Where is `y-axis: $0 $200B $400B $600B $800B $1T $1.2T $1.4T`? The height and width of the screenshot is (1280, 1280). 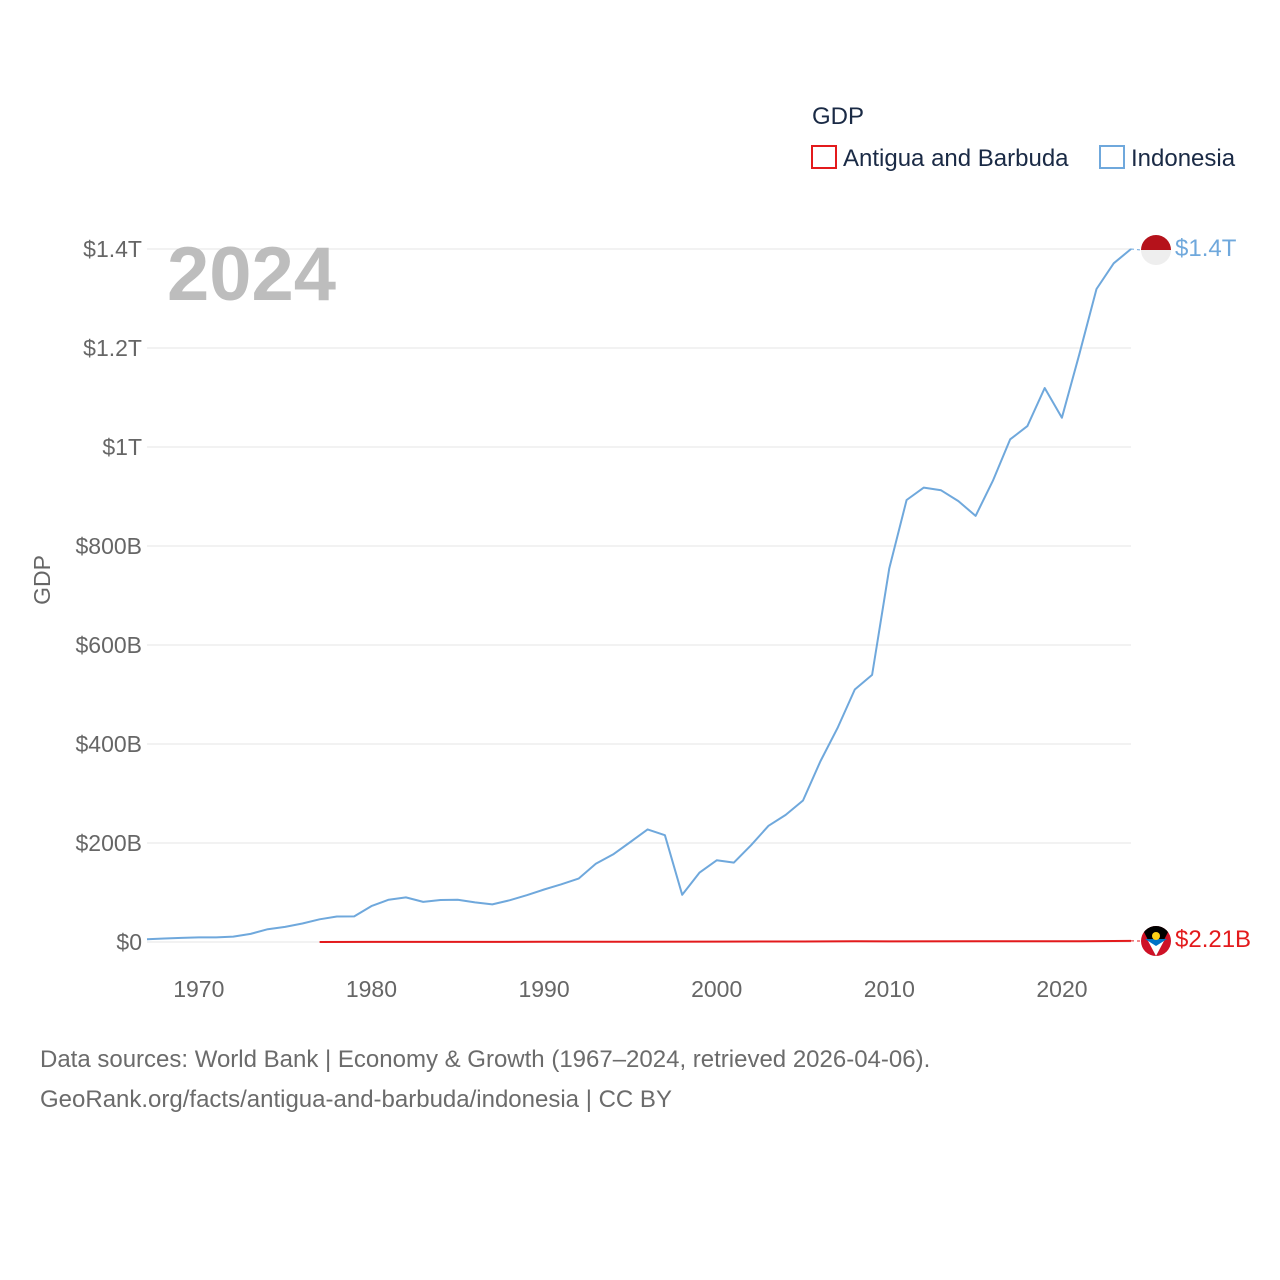 y-axis: $0 $200B $400B $600B $800B $1T $1.2T $1.4T is located at coordinates (108, 595).